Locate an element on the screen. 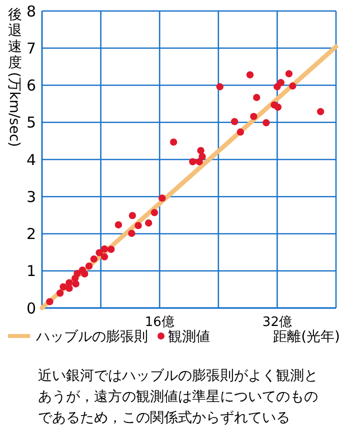  legend-label: 観測値 is located at coordinates (189, 337).